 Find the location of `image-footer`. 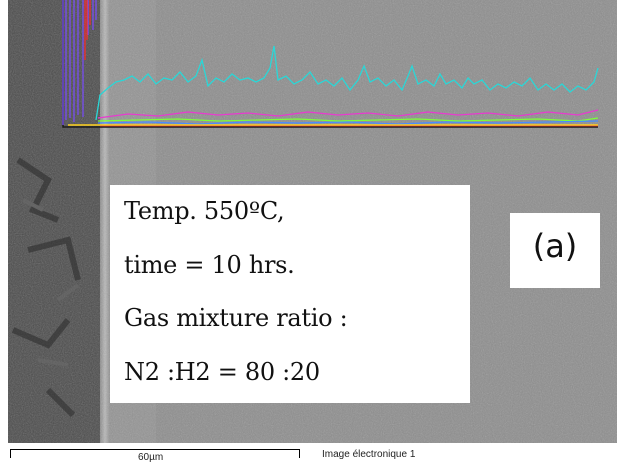

image-footer is located at coordinates (308, 454).